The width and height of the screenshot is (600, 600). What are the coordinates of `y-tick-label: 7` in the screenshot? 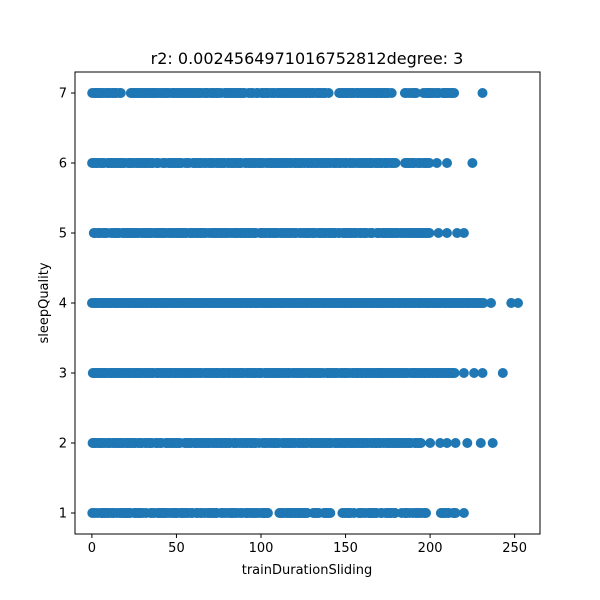 It's located at (63, 94).